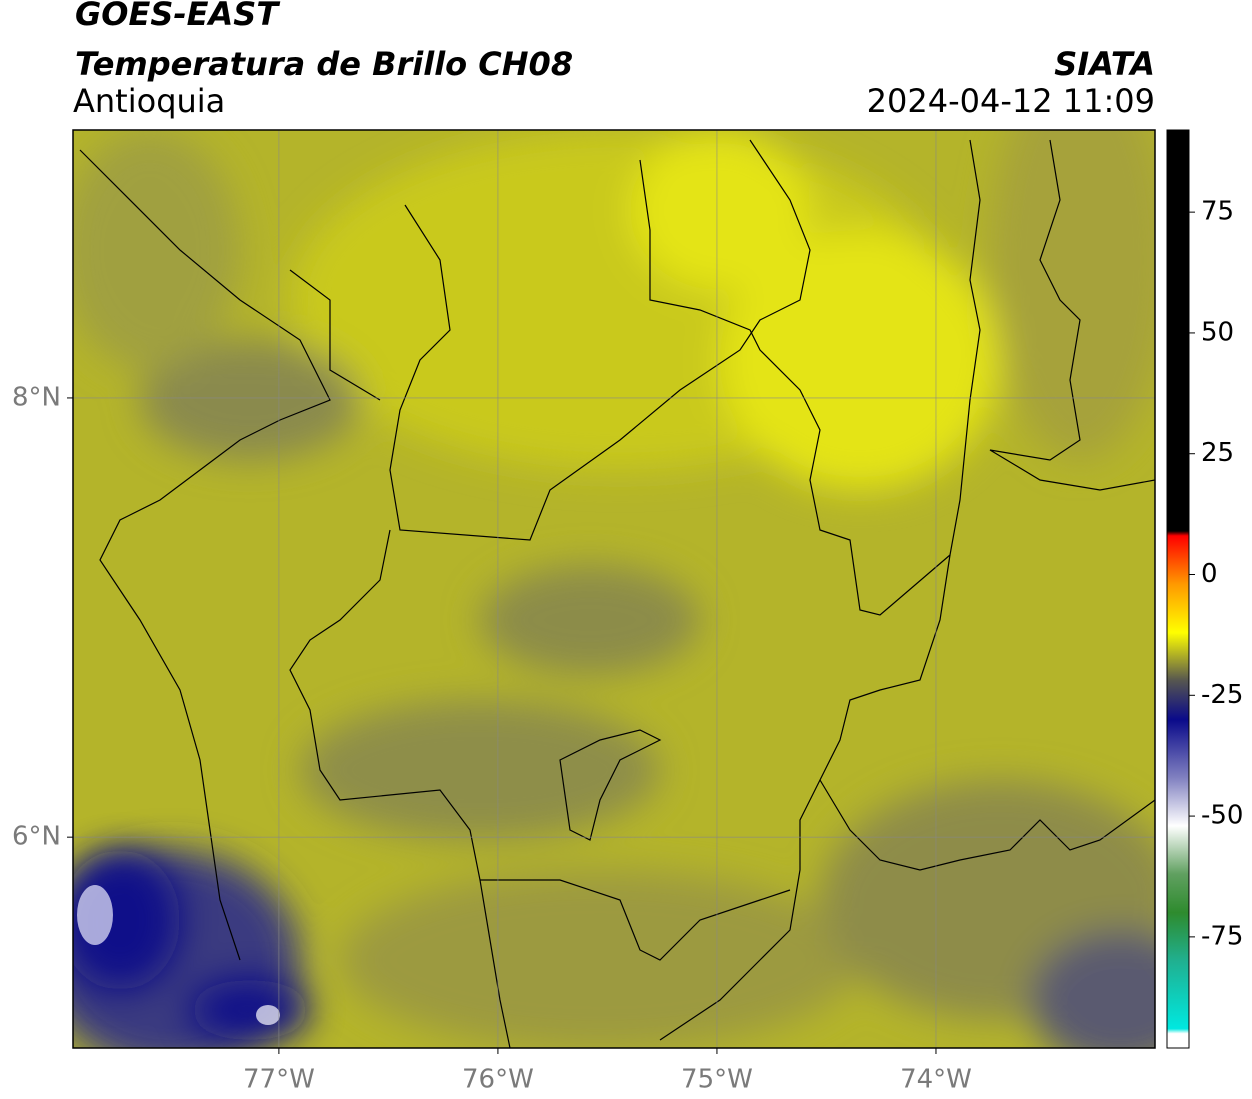 The height and width of the screenshot is (1099, 1252). I want to click on colorbar-tick-label: 50, so click(1217, 332).